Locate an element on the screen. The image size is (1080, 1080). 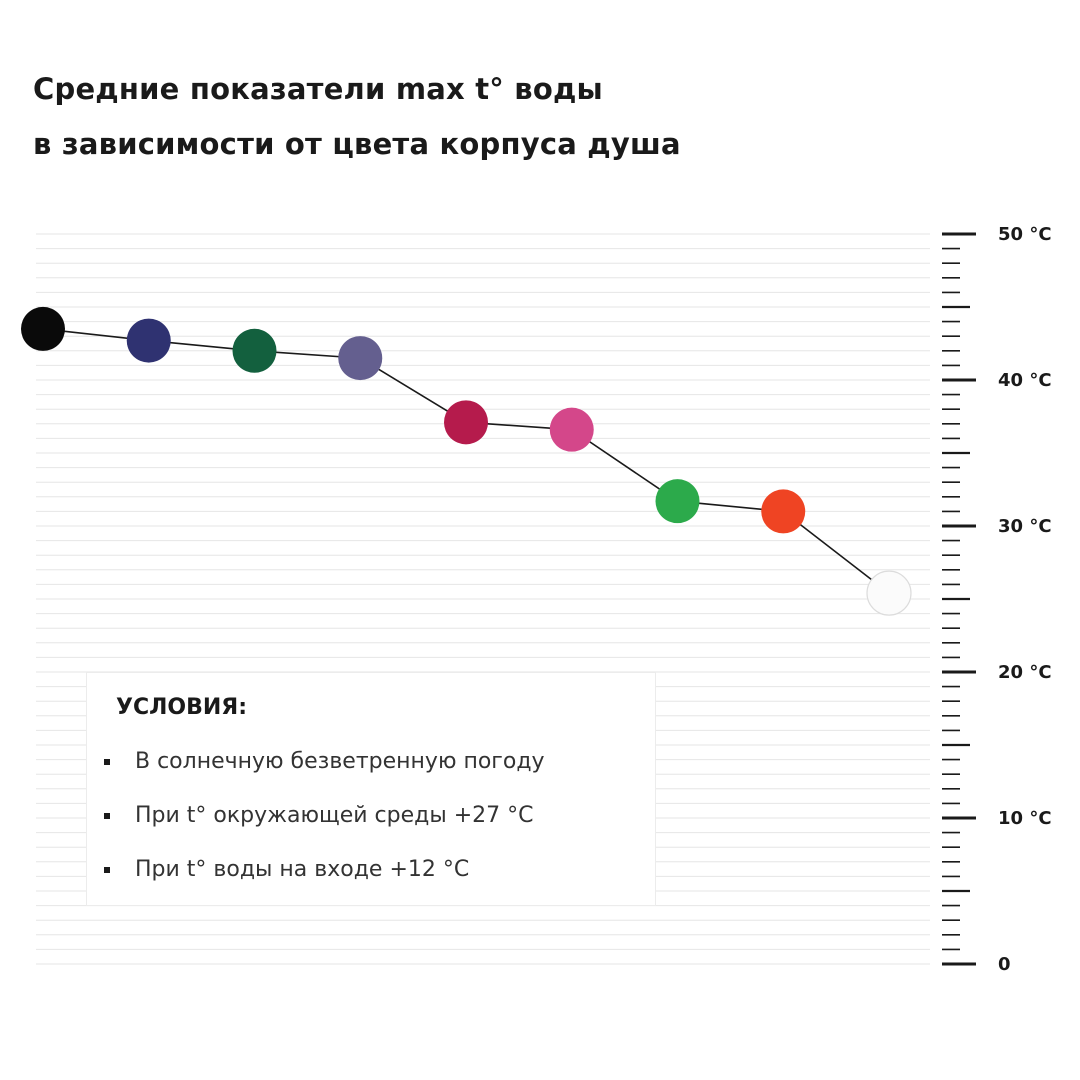
y-tick-label: 10 °C is located at coordinates (1025, 818).